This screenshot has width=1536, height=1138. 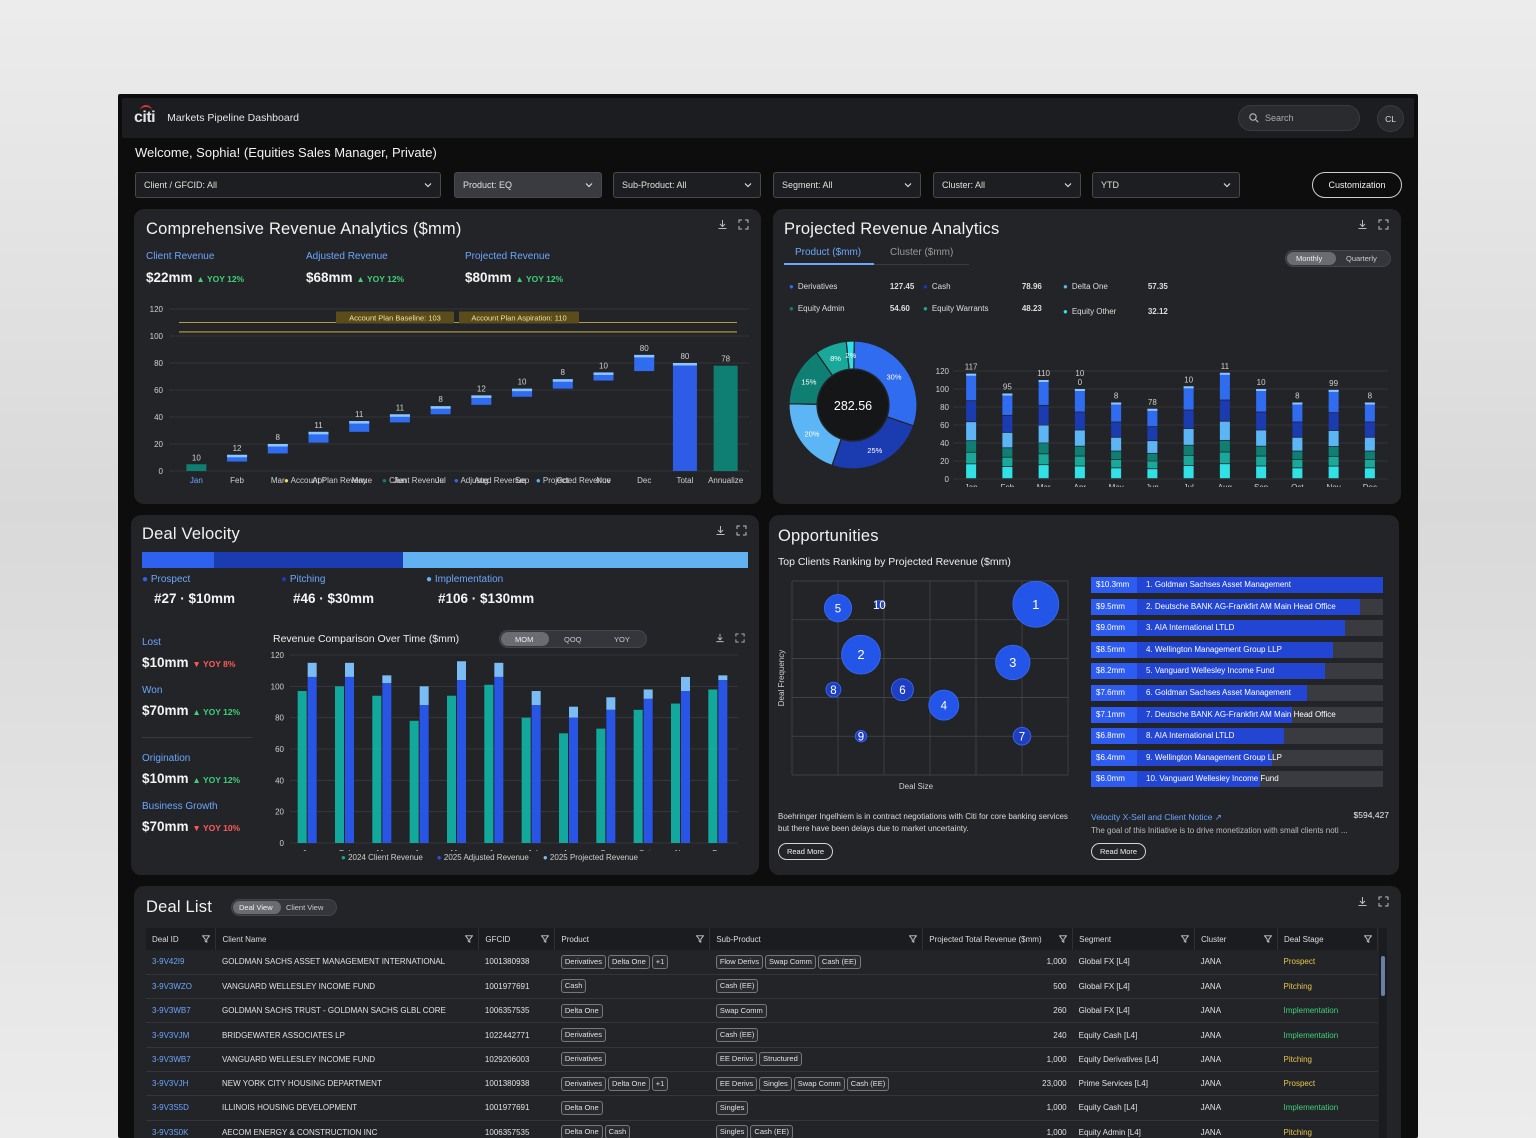 I want to click on column-header: Deal ID, so click(x=181, y=939).